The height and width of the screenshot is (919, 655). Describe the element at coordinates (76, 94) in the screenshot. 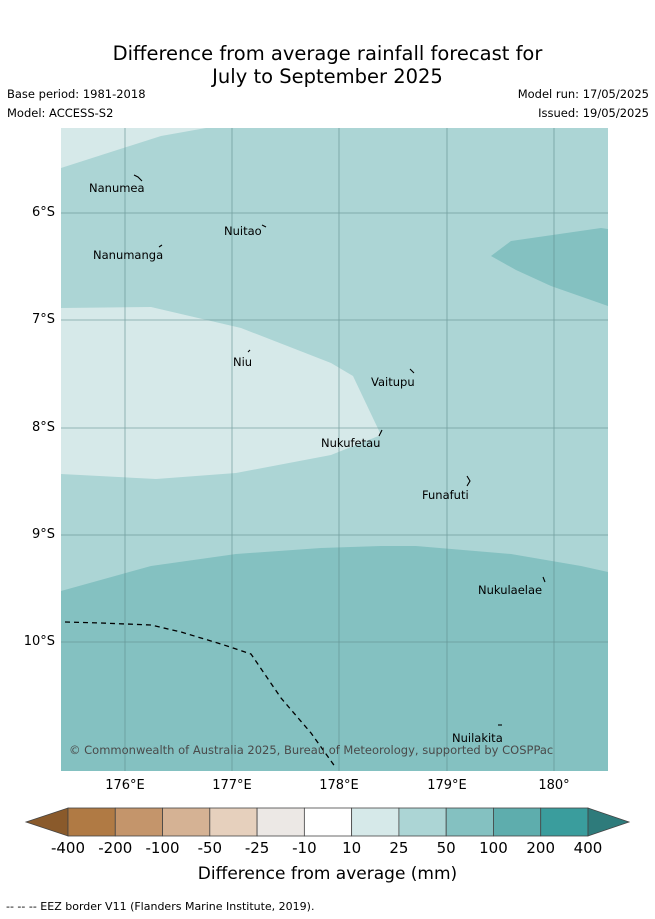

I see `base-period: Base period: 1981-2018` at that location.